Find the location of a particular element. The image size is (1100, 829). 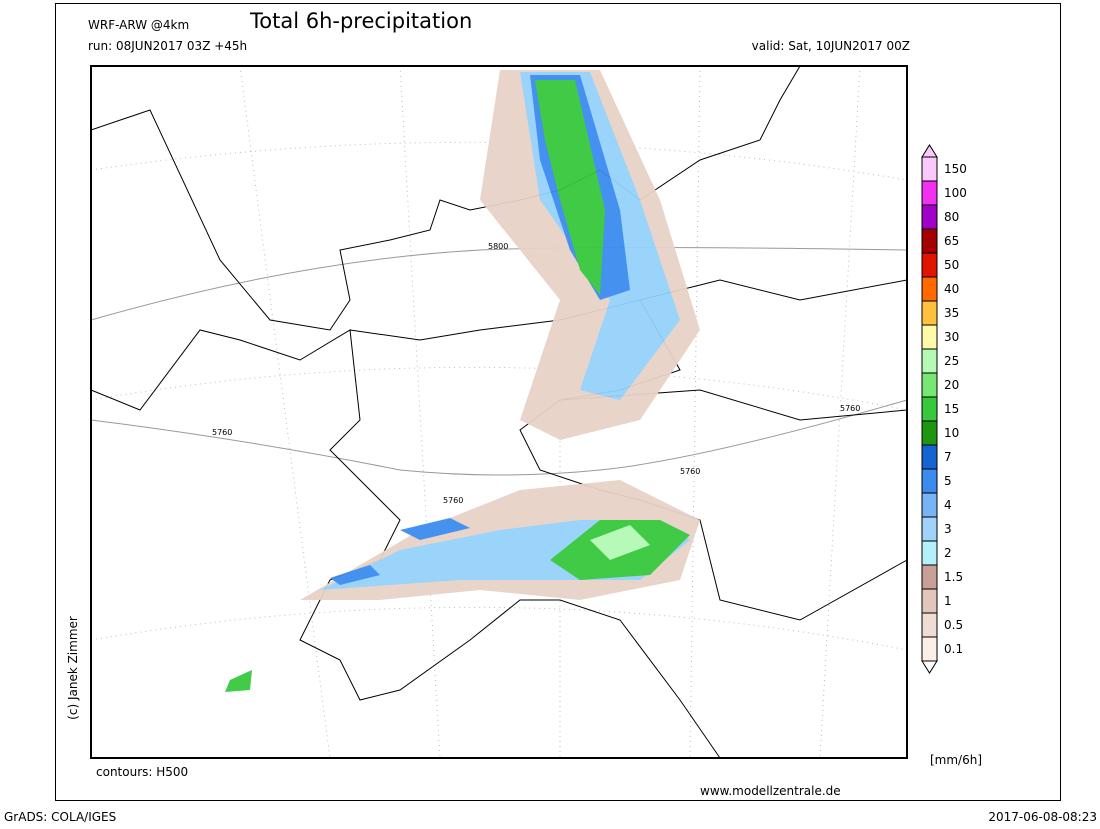

run-label: run: 08JUN2017 03Z +45h is located at coordinates (167, 46).